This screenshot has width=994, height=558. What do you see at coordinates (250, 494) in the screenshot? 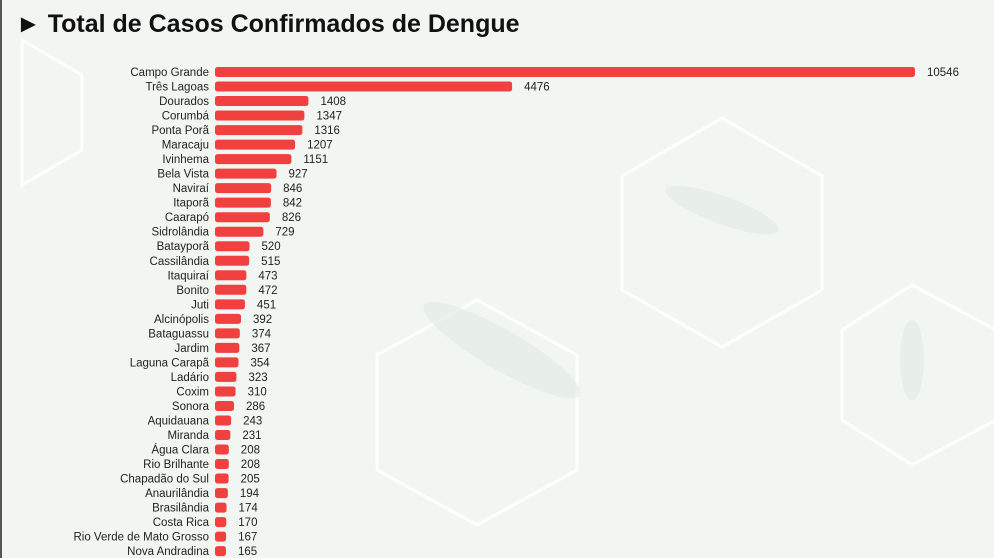
I see `value-label: 194` at bounding box center [250, 494].